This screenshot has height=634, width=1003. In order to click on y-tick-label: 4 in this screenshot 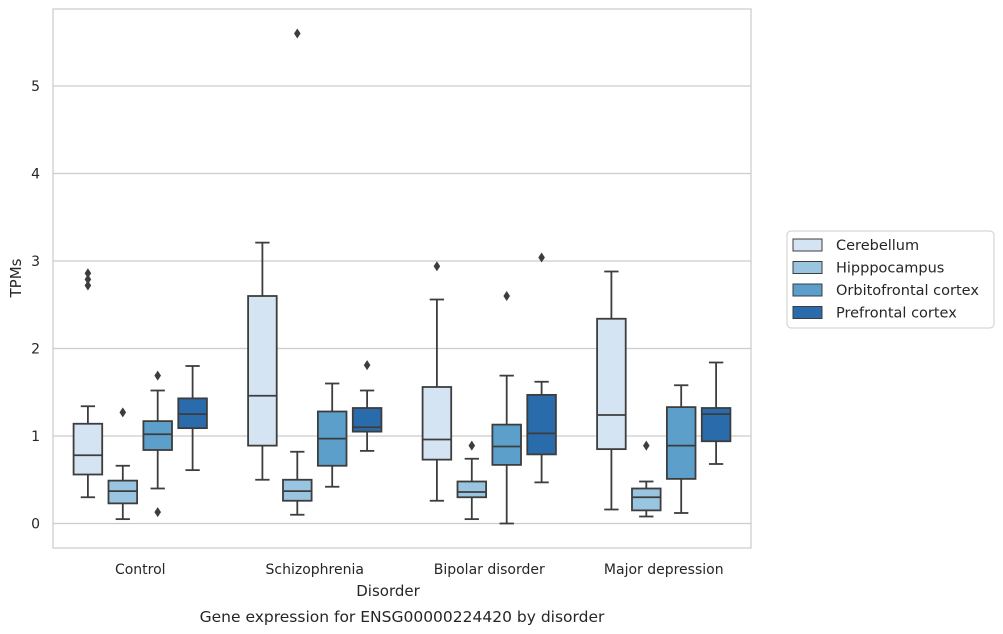, I will do `click(35, 175)`.